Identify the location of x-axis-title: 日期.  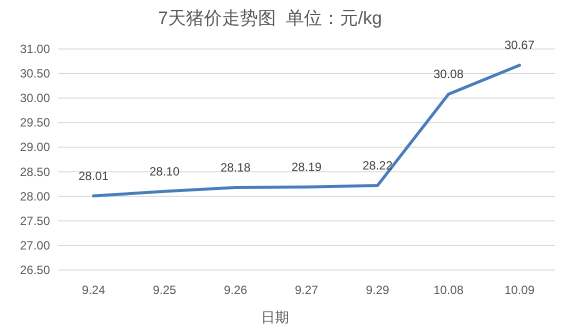
(275, 317).